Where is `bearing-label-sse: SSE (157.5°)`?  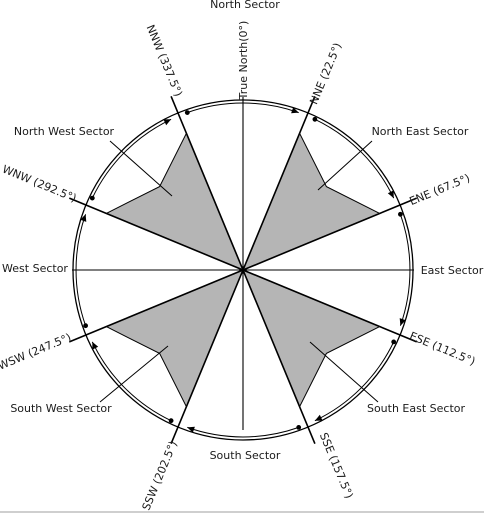
bearing-label-sse: SSE (157.5°) is located at coordinates (336, 466).